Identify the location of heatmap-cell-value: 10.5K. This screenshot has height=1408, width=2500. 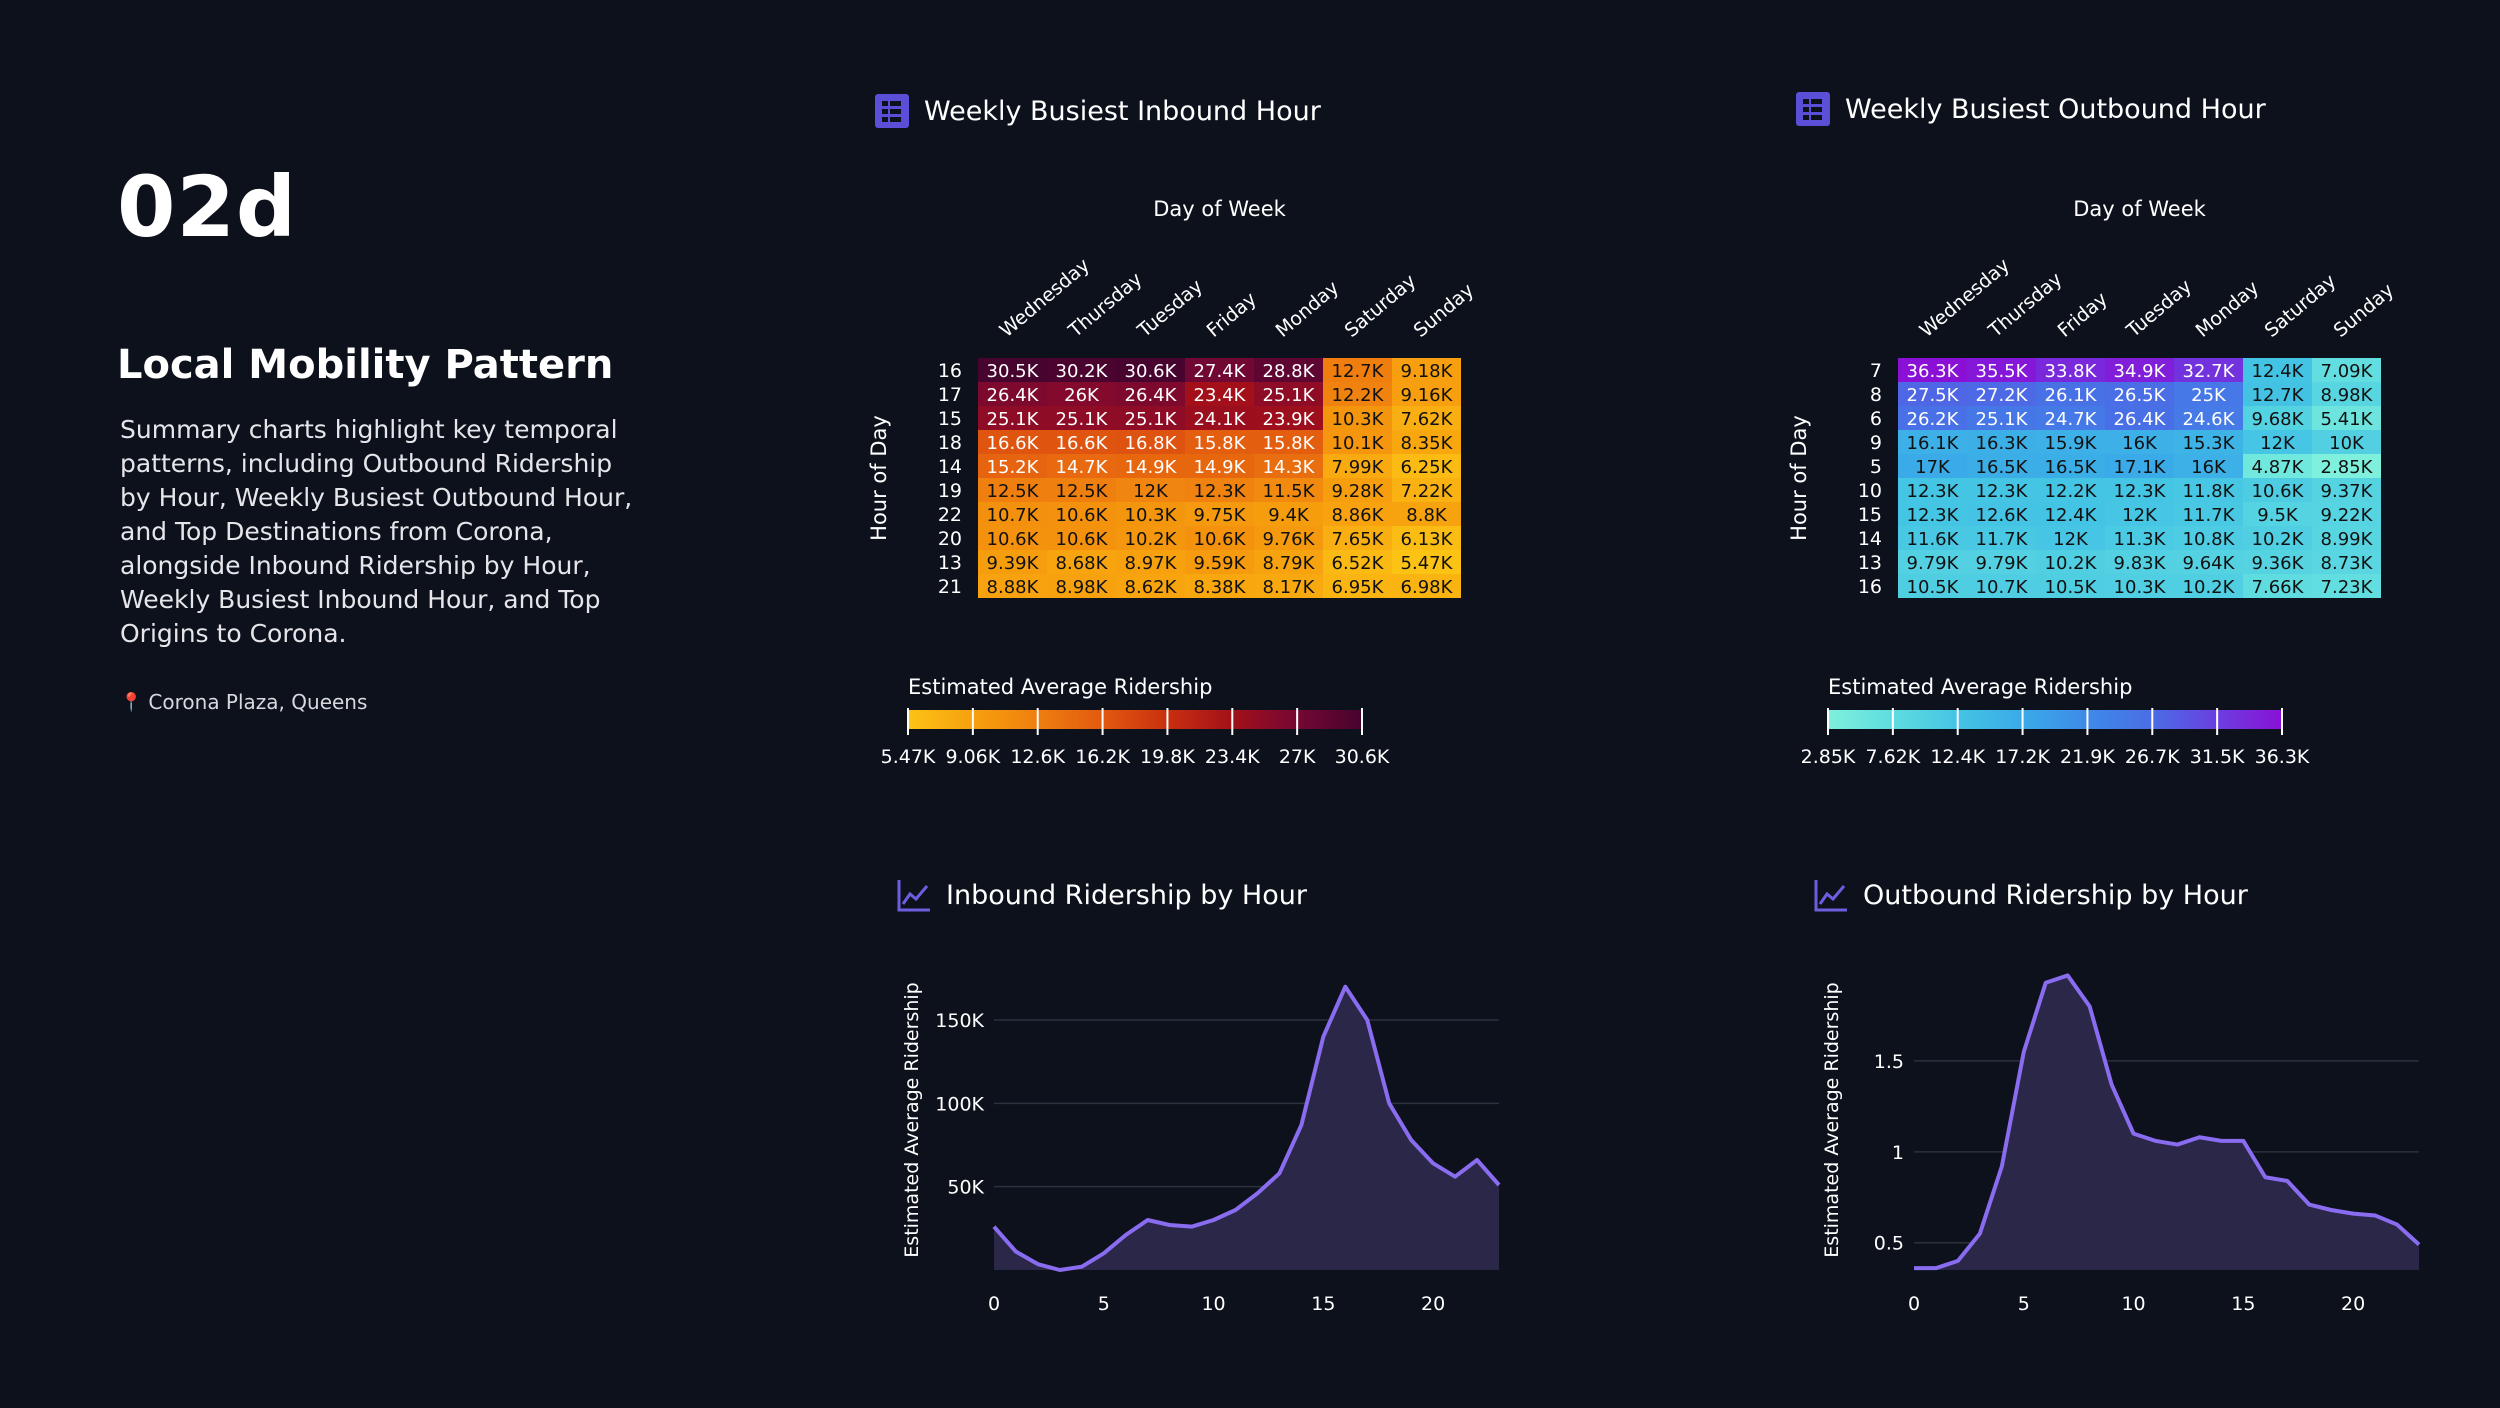
(1933, 587).